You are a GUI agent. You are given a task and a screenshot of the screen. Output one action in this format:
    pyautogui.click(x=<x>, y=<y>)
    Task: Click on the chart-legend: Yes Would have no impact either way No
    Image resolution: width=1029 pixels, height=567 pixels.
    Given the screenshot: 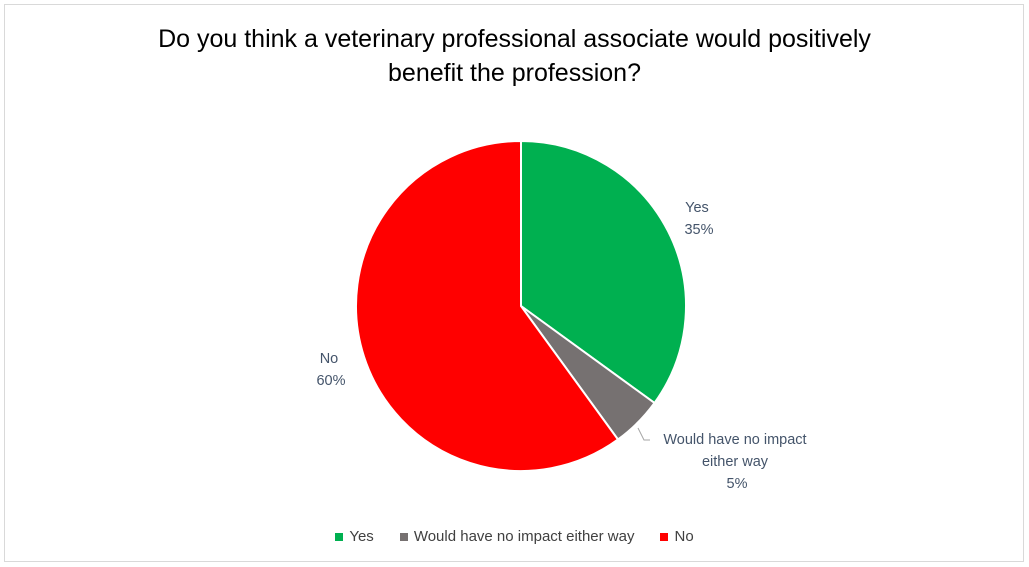 What is the action you would take?
    pyautogui.click(x=514, y=536)
    